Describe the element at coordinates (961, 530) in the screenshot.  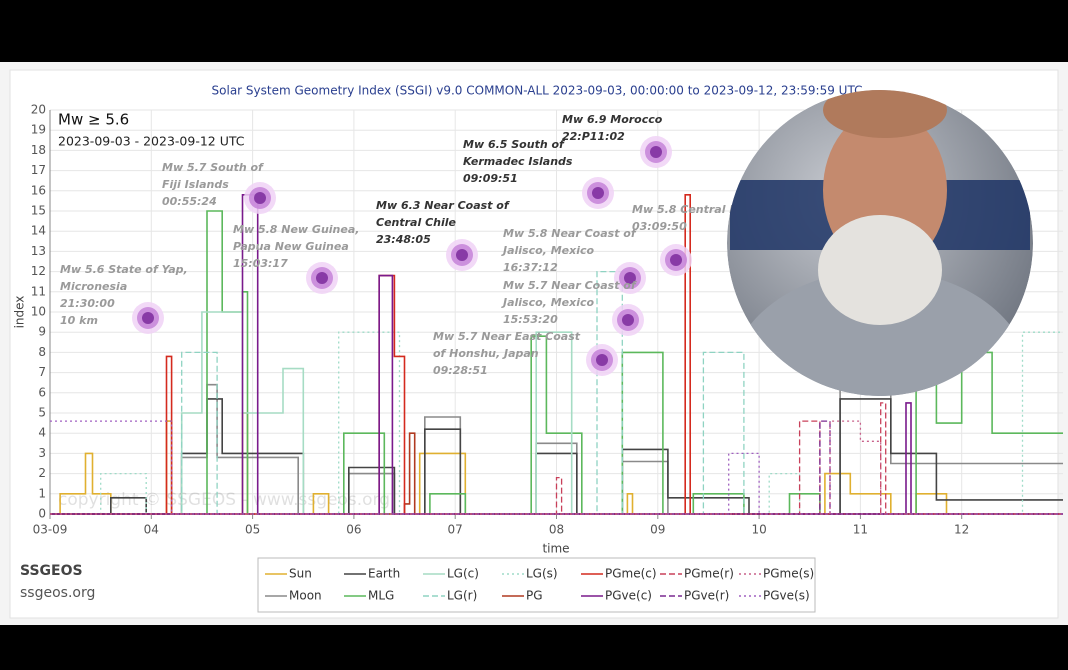
I see `x-tick-label: 12` at that location.